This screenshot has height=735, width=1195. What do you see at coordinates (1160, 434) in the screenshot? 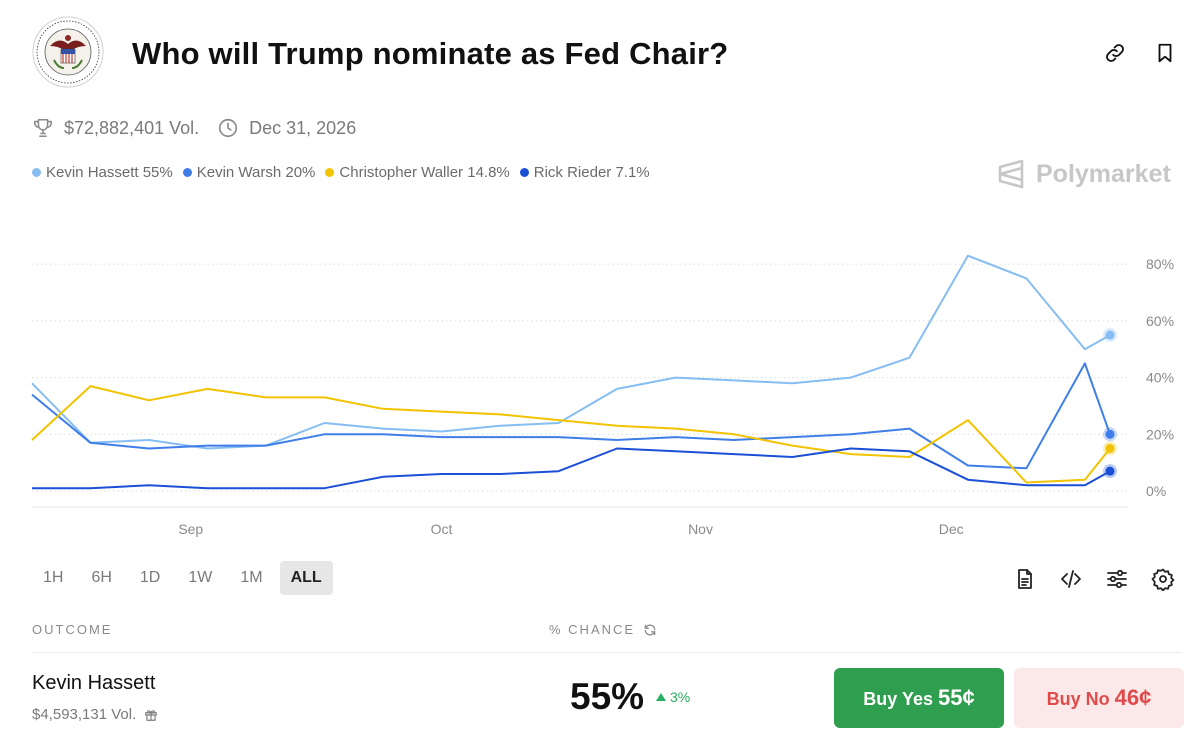
I see `y-tick-label: 20%` at bounding box center [1160, 434].